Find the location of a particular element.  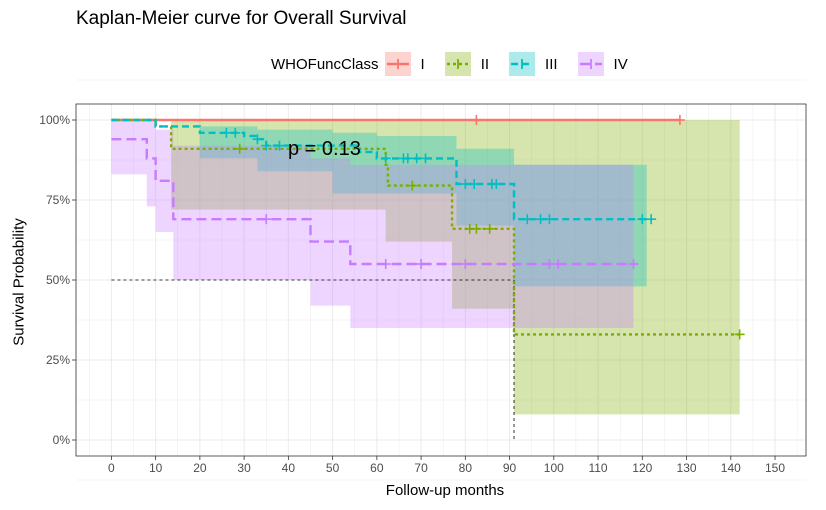

legend-item-iii: III is located at coordinates (533, 64).